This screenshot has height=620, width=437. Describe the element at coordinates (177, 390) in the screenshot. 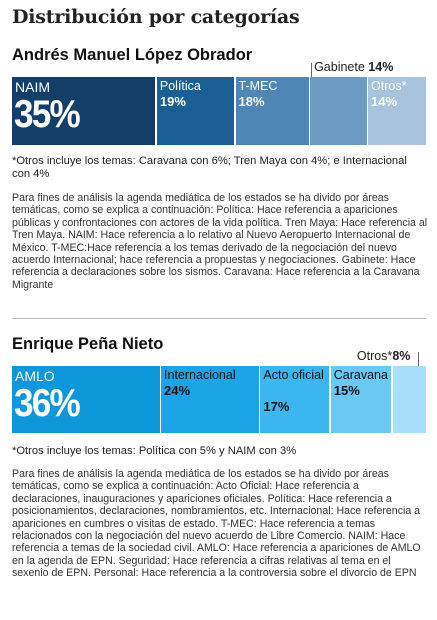

I see `bar-value-label: 24%` at that location.